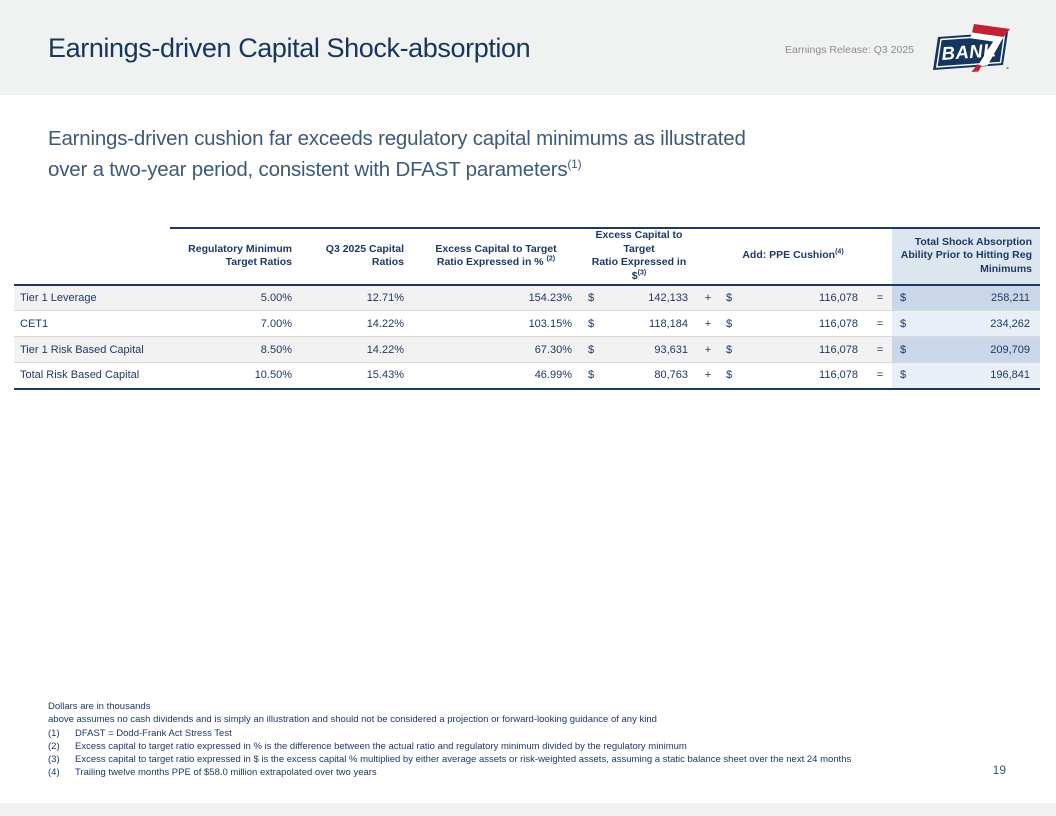  What do you see at coordinates (496, 350) in the screenshot?
I see `excess-pct-value: 67.30%` at bounding box center [496, 350].